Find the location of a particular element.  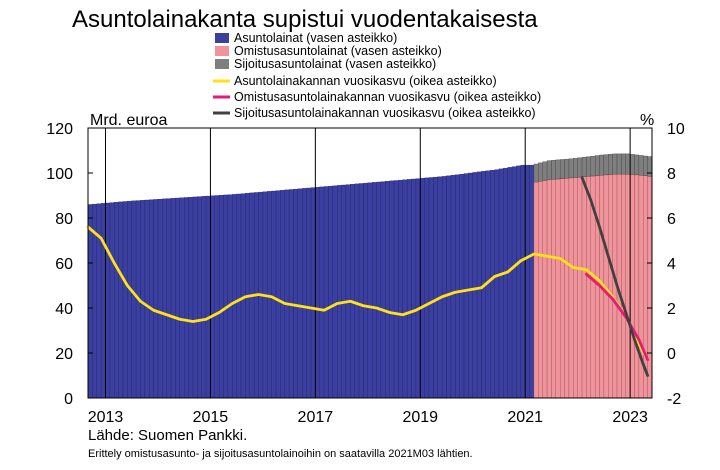

right-tick-label: 10 is located at coordinates (676, 129).